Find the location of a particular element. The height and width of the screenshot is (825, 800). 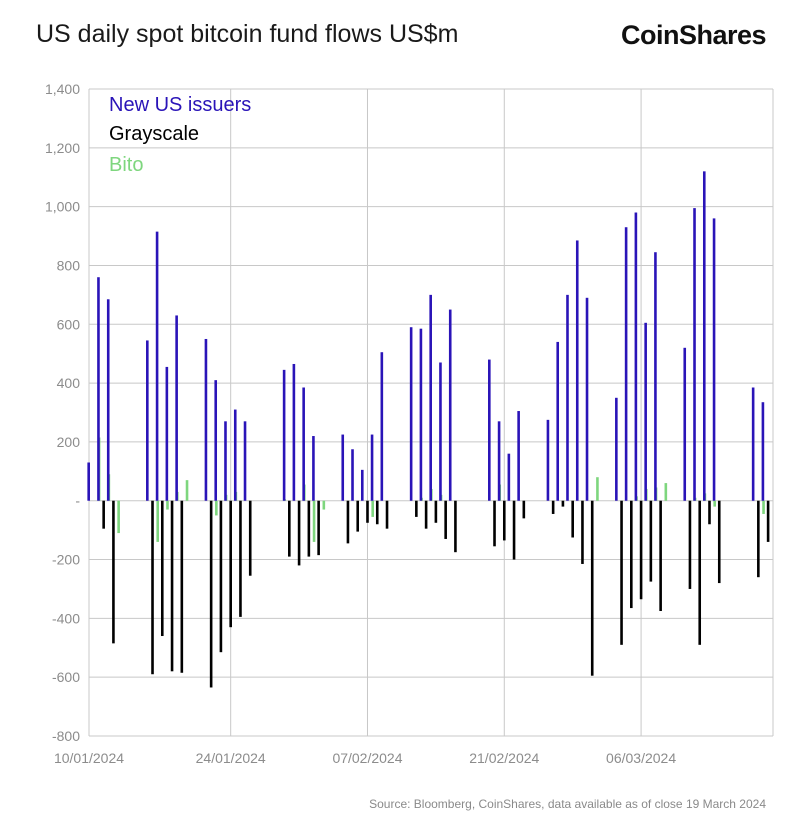

legend: New US issuers Grayscale Bito is located at coordinates (180, 135).